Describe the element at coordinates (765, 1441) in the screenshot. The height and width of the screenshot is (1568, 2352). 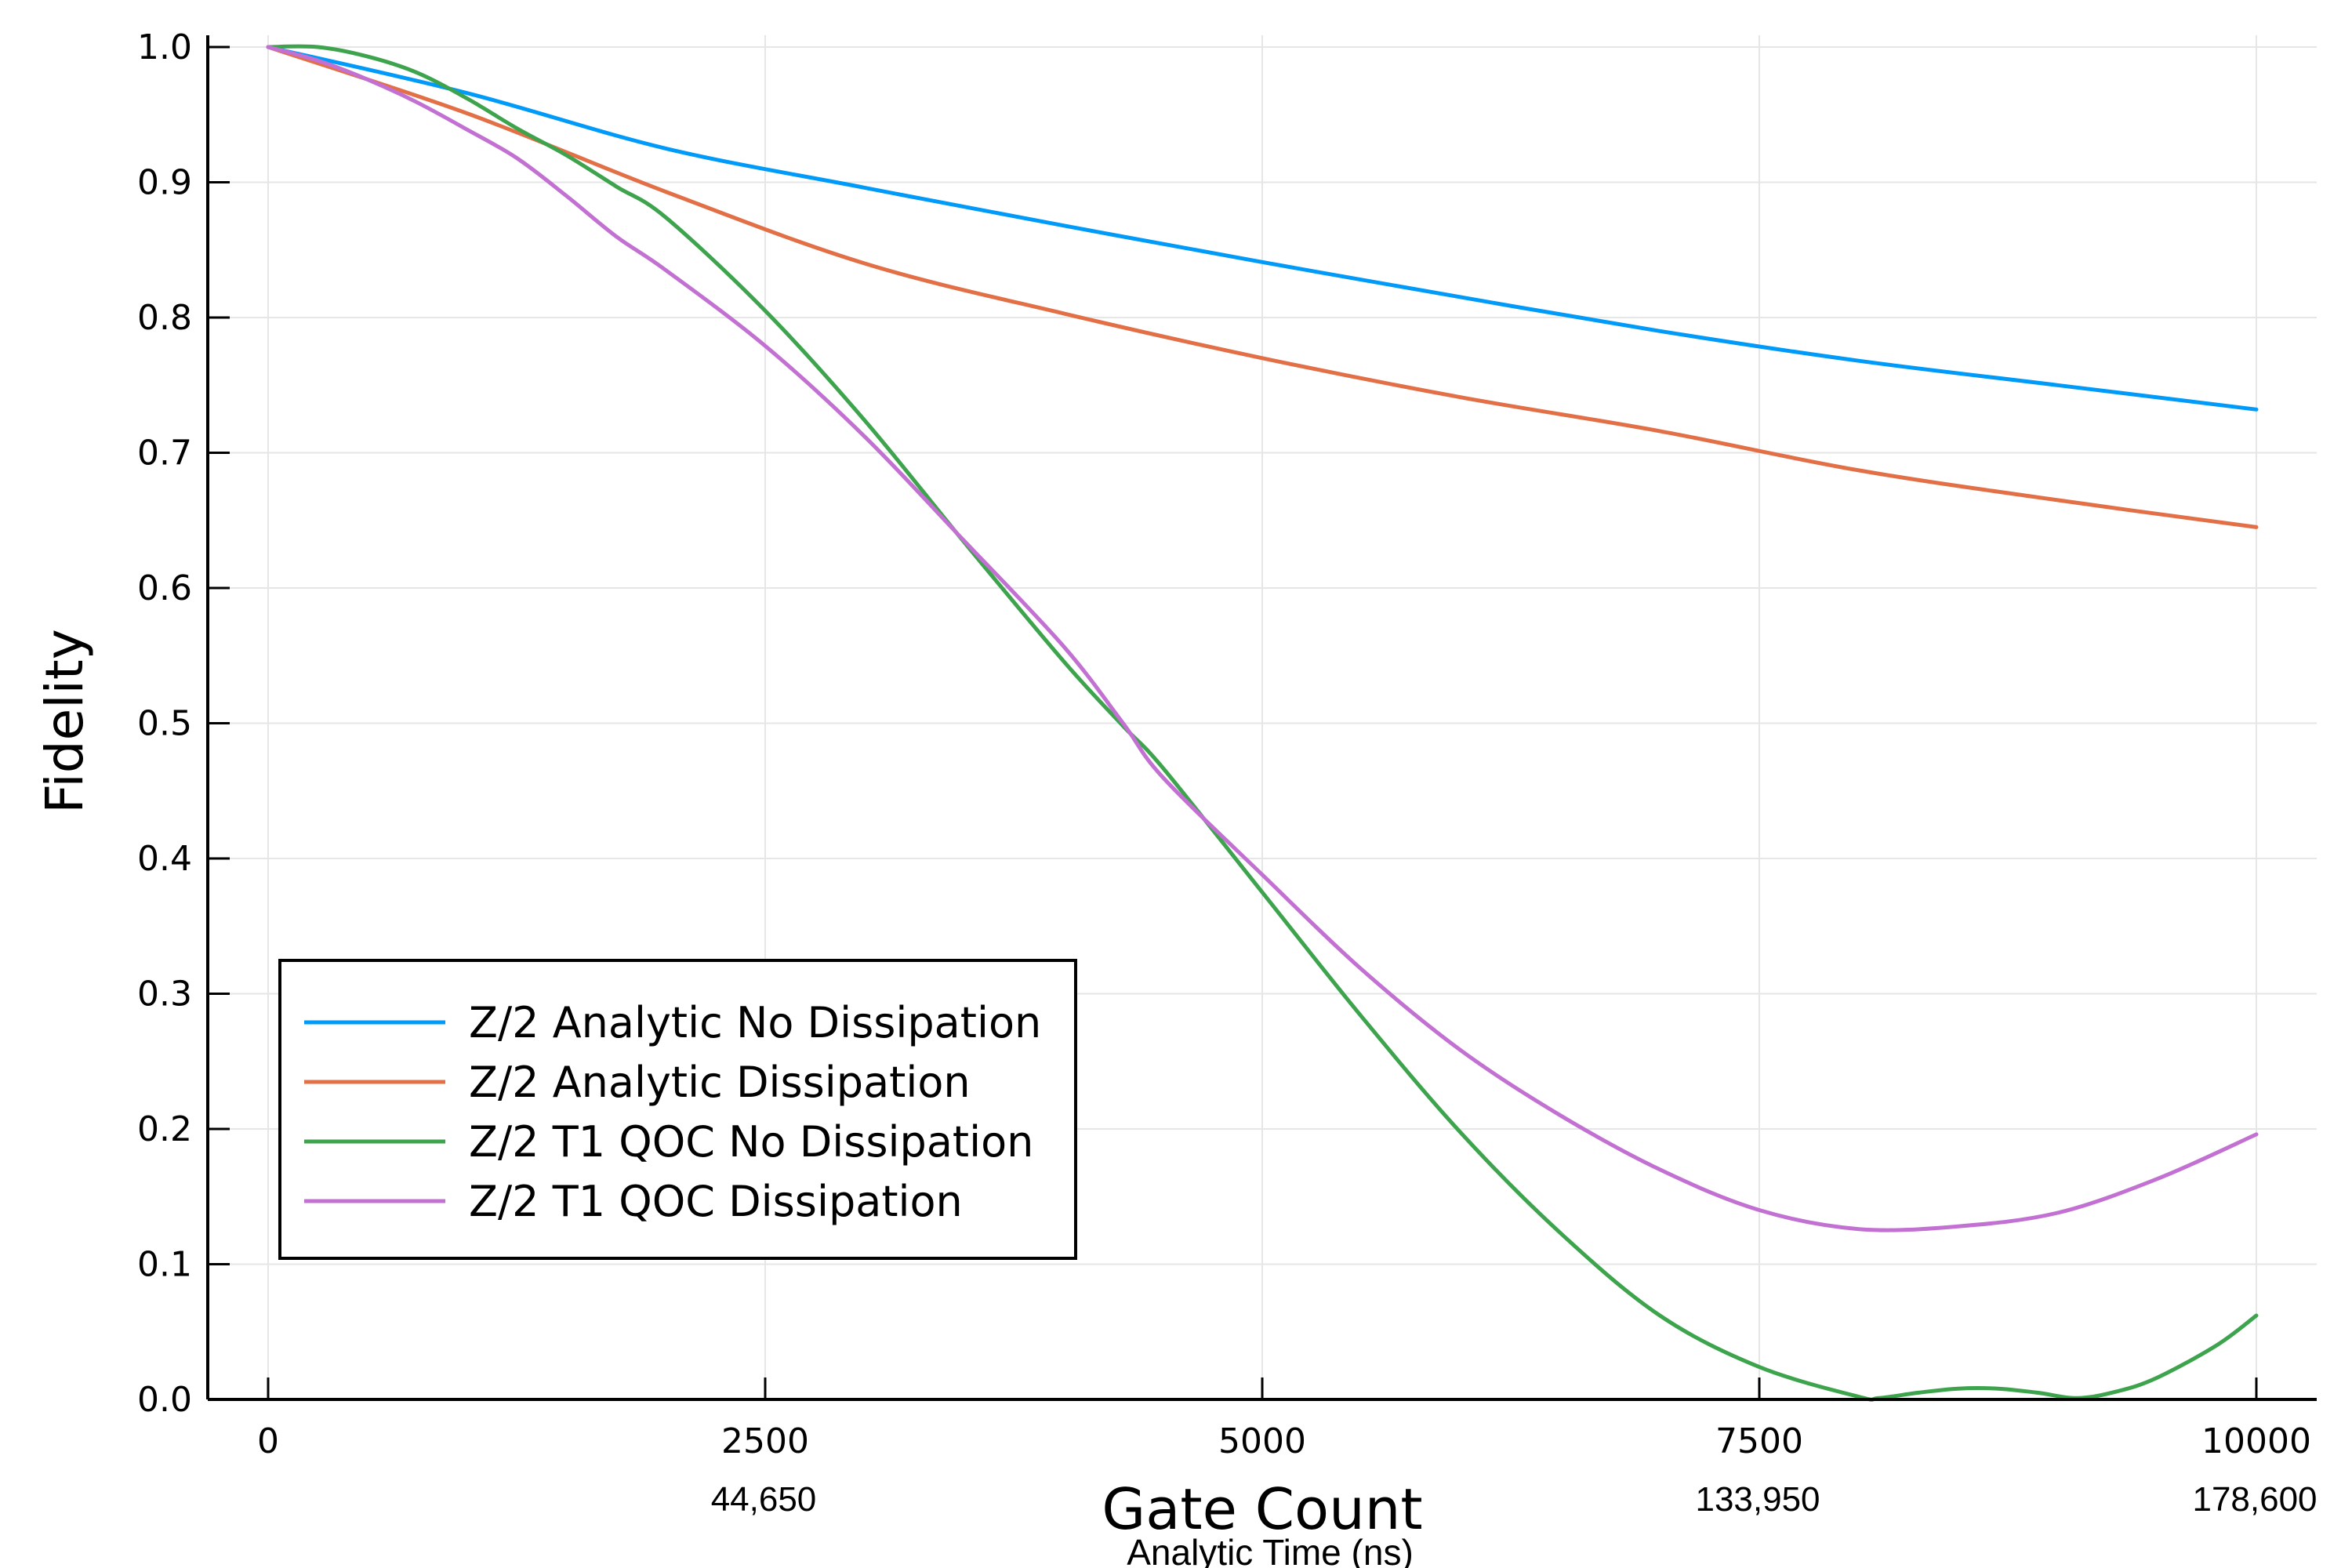
I see `x-tick-label: 2500` at that location.